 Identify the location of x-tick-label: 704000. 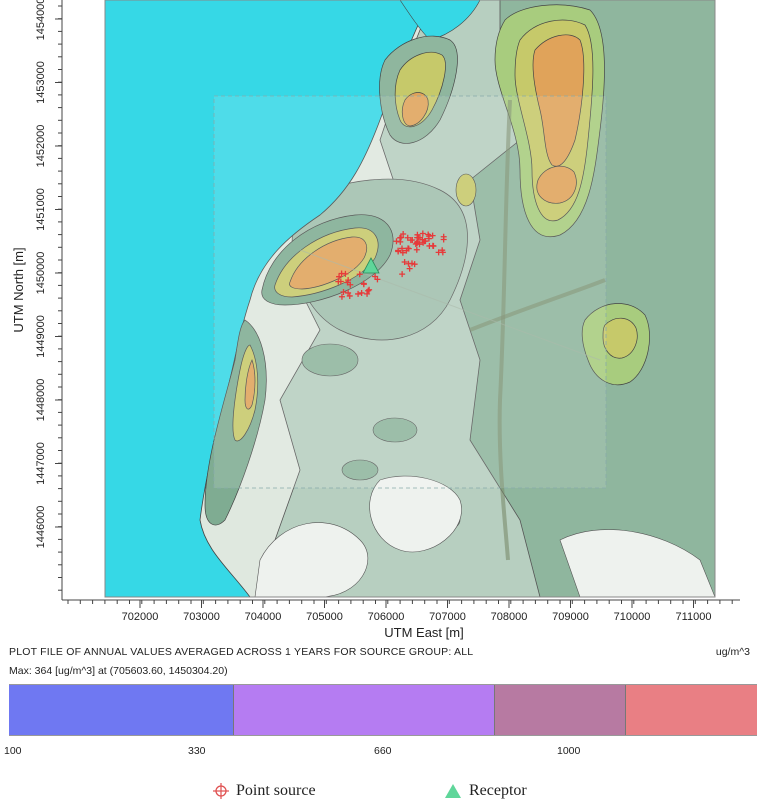
(263, 617).